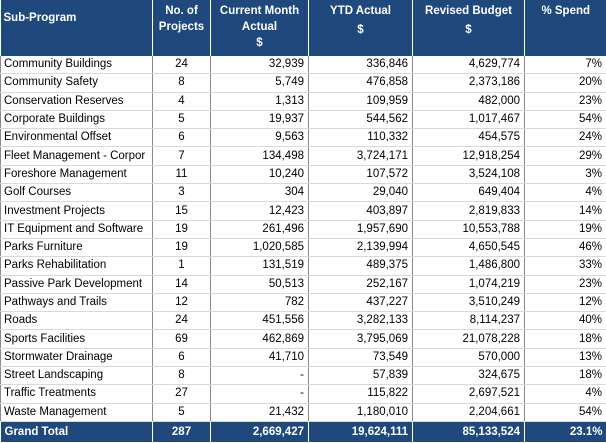 The width and height of the screenshot is (606, 443). What do you see at coordinates (303, 376) in the screenshot?
I see `table-row: Street Landscaping 8-57,839 324,675 18%` at bounding box center [303, 376].